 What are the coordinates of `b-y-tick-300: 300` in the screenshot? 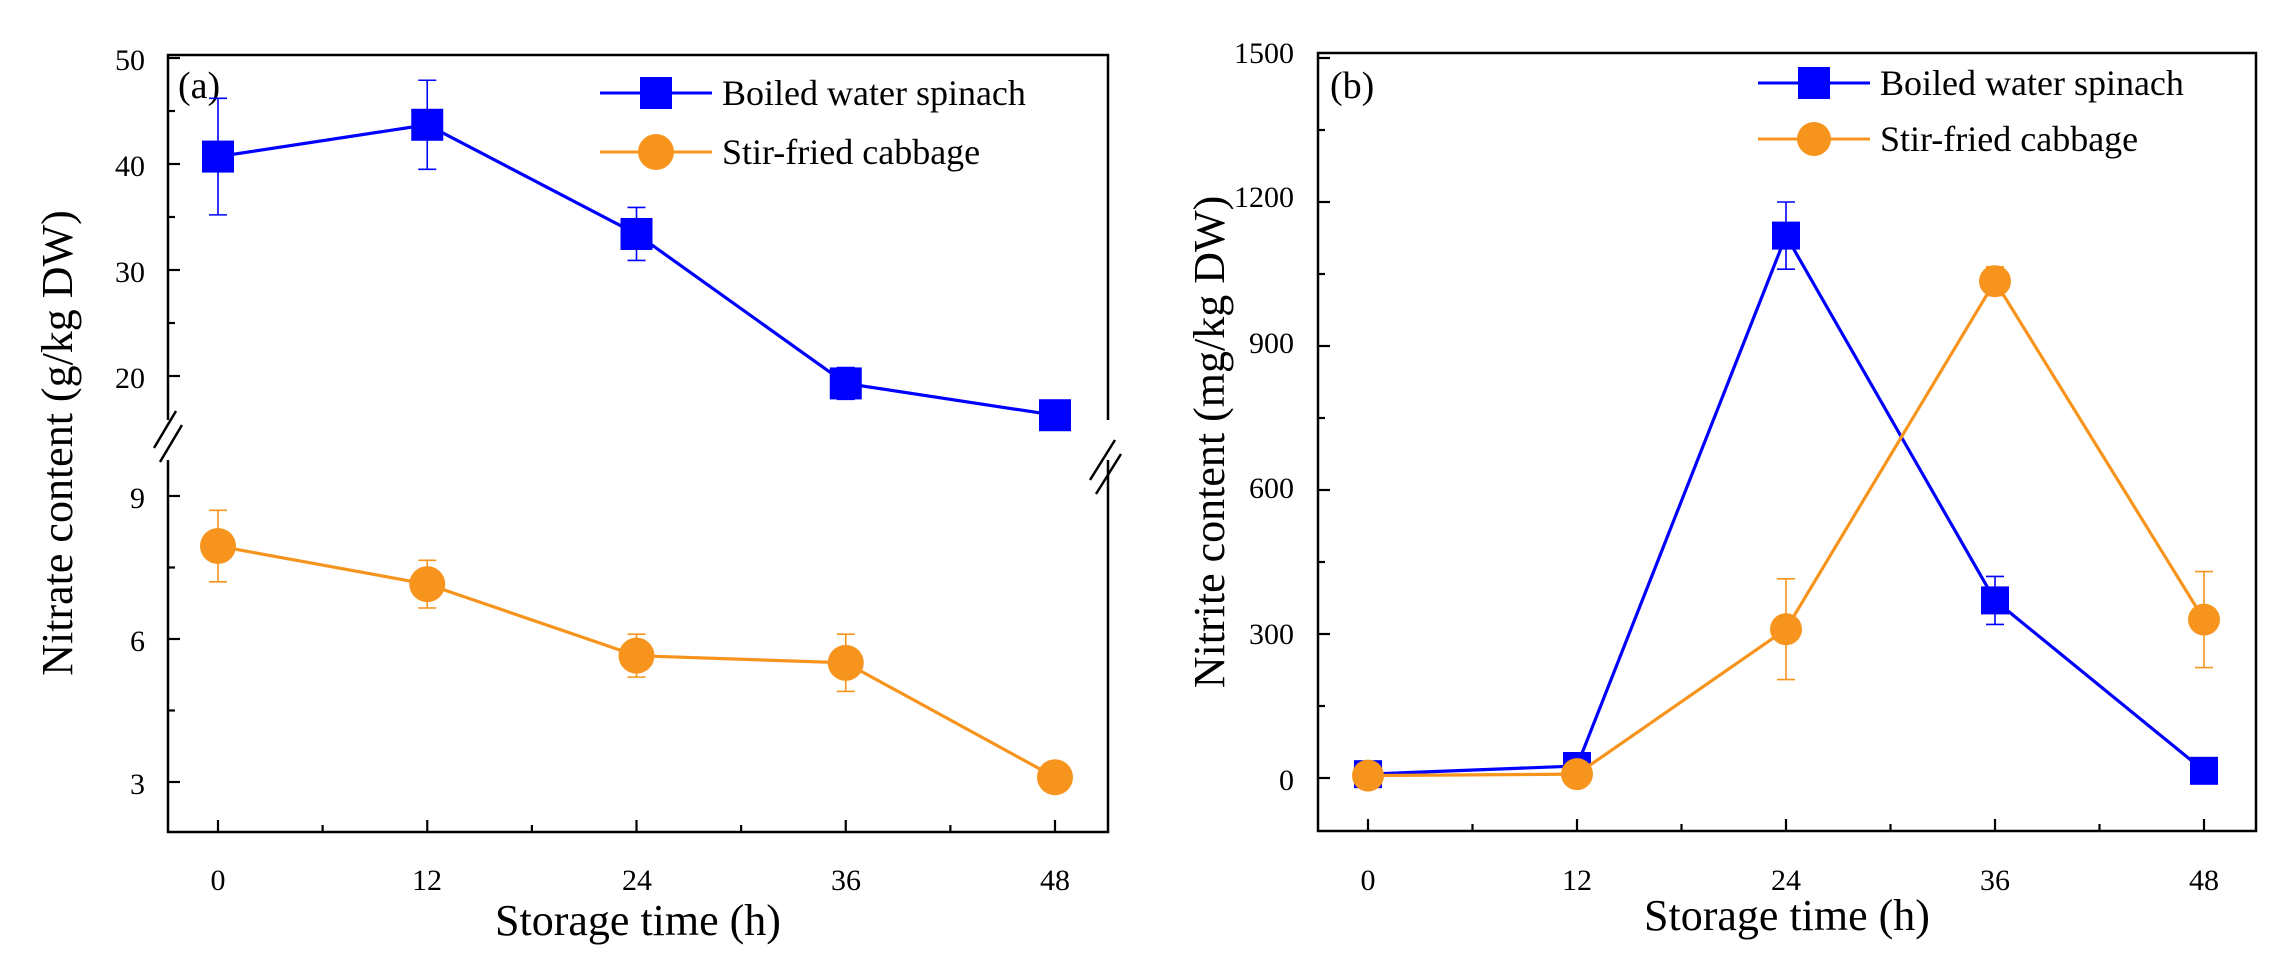 It's located at (1271, 634).